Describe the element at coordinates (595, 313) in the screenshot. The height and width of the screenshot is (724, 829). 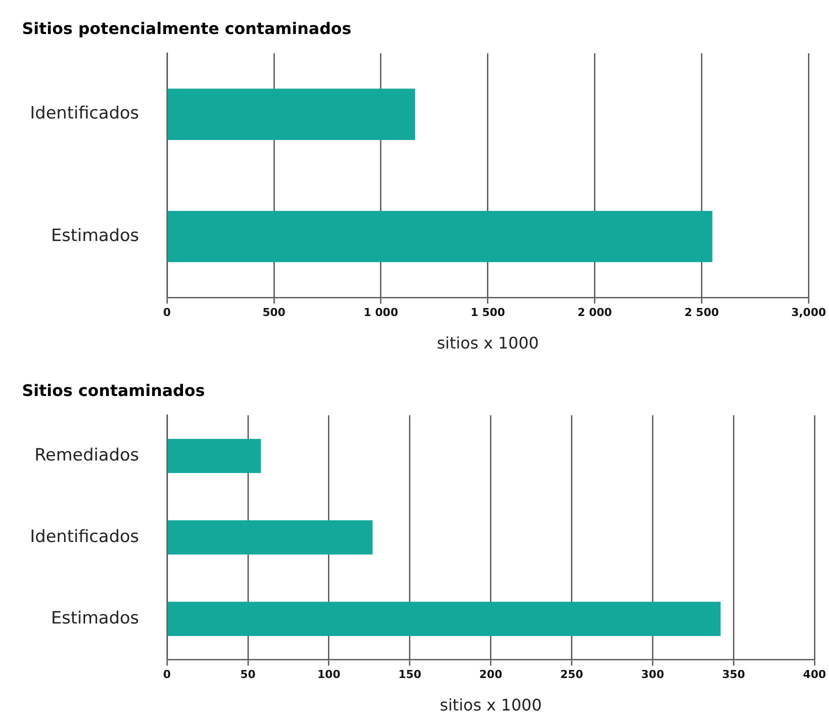
I see `x-tick-label: 2 000` at that location.